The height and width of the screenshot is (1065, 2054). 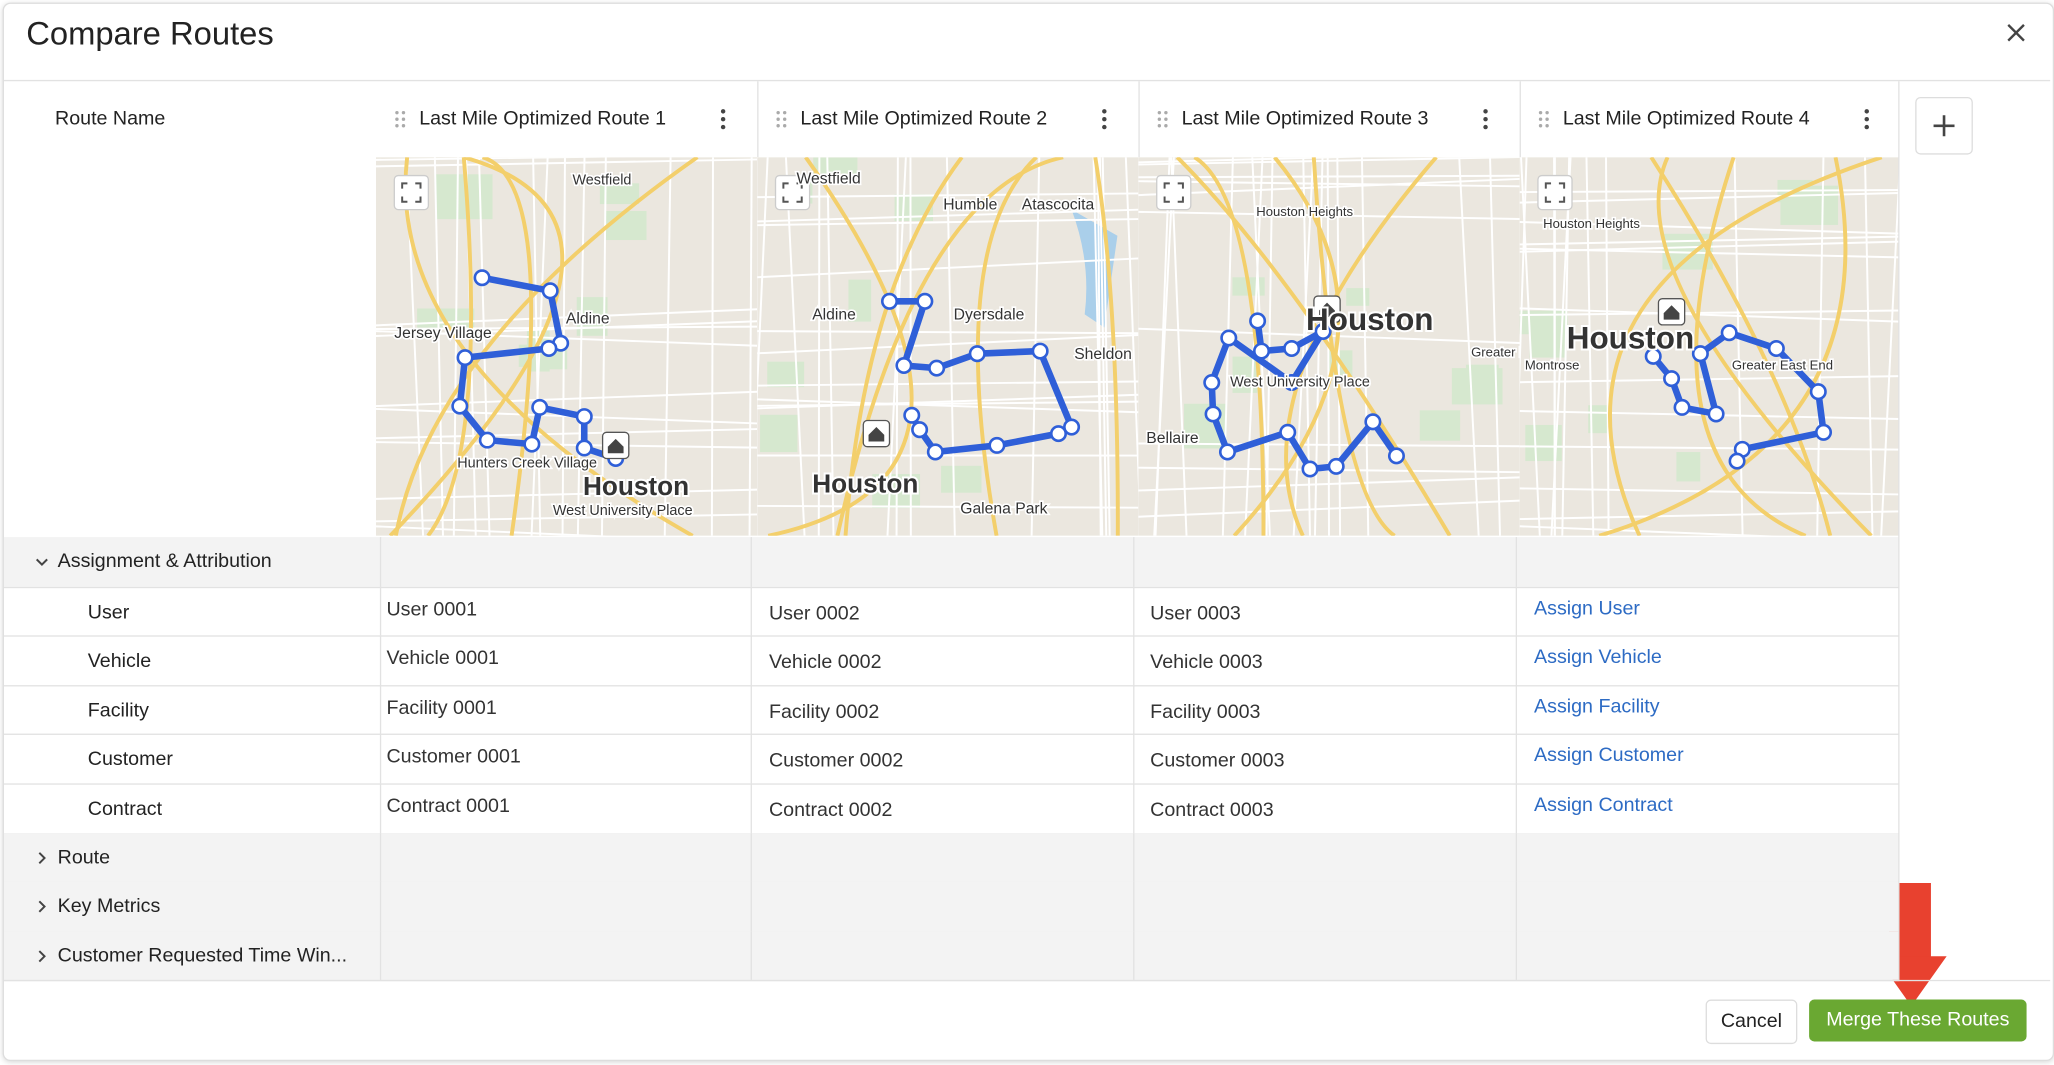 What do you see at coordinates (1598, 657) in the screenshot?
I see `assign-link: Assign Vehicle` at bounding box center [1598, 657].